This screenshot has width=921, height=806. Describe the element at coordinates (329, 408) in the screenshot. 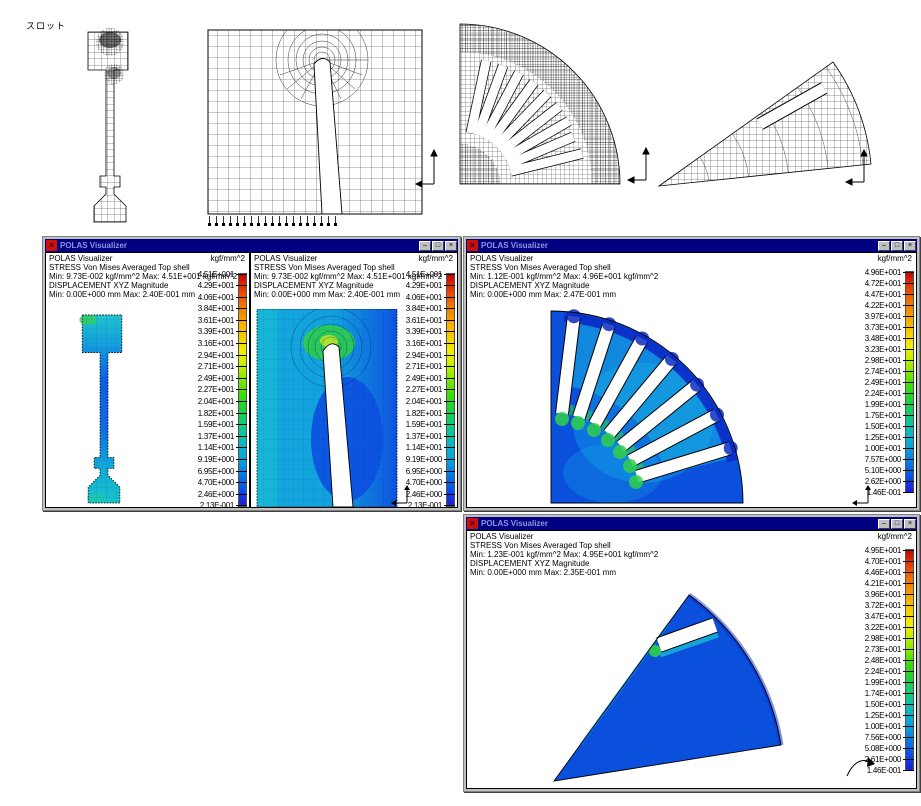

I see `contour-plot-block` at that location.